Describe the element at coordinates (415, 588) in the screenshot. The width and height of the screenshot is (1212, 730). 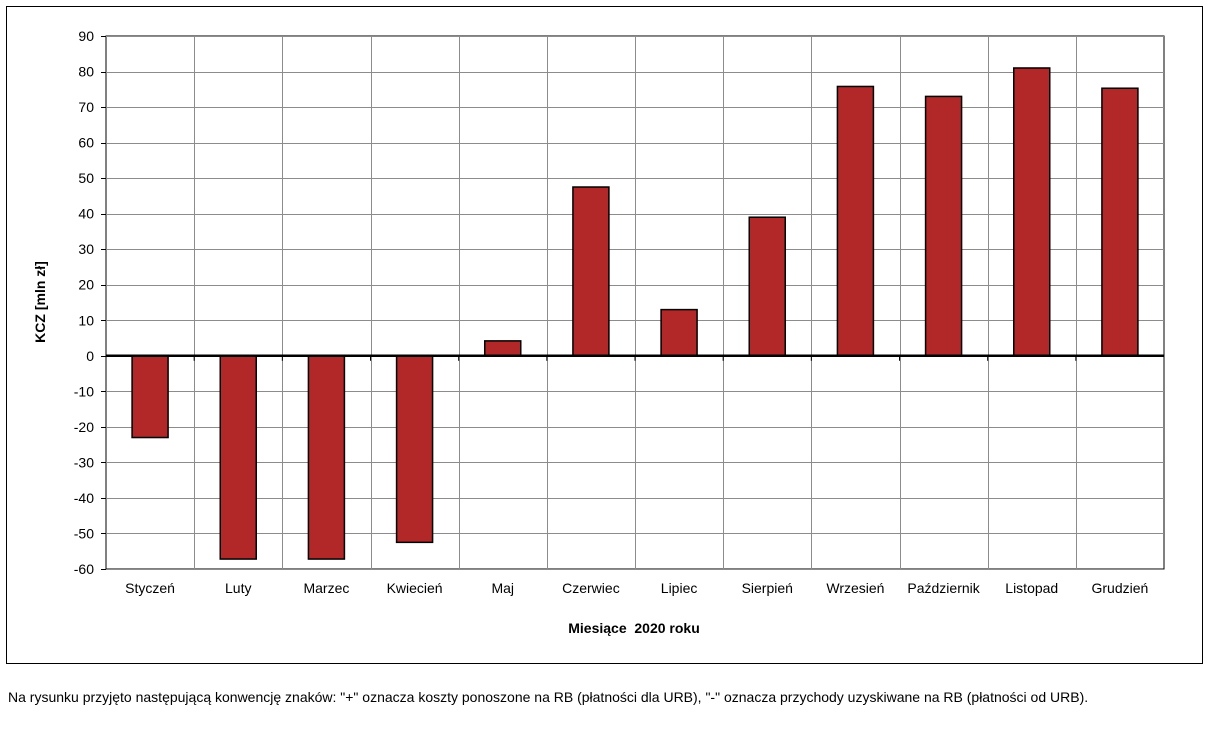
I see `x-tick-label: Kwiecień` at that location.